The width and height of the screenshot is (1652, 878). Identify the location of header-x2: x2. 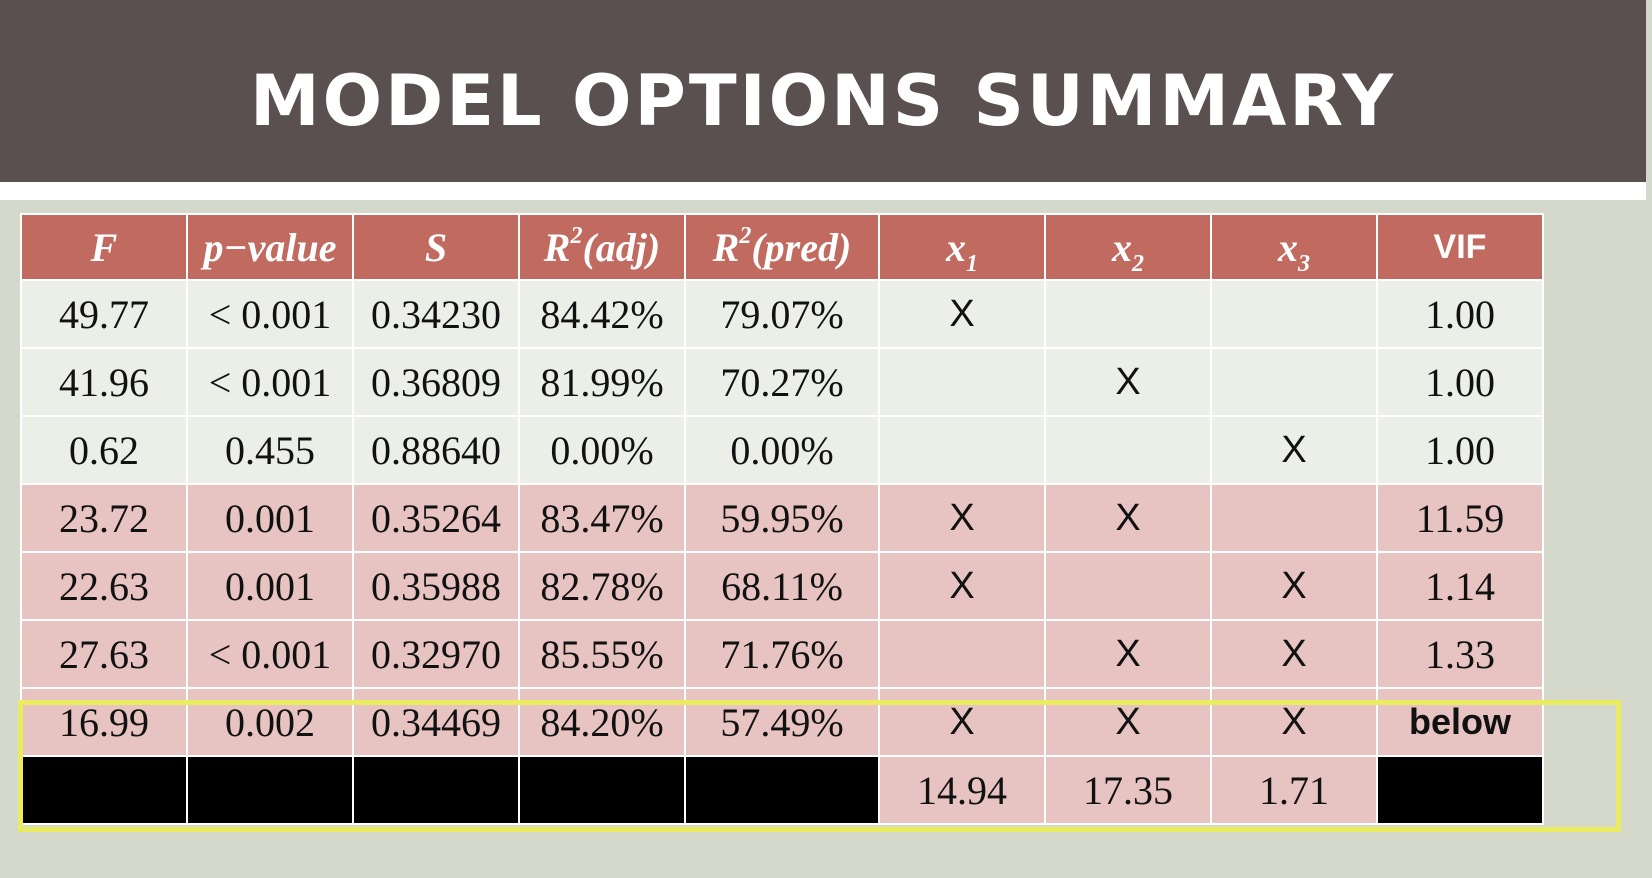
(1128, 247).